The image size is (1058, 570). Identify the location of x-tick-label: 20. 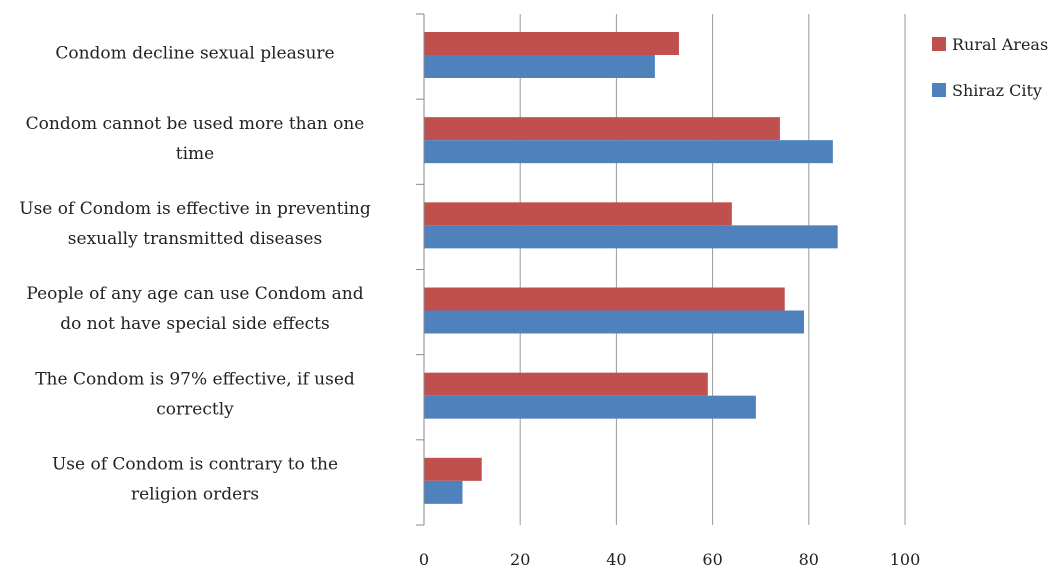
(520, 559).